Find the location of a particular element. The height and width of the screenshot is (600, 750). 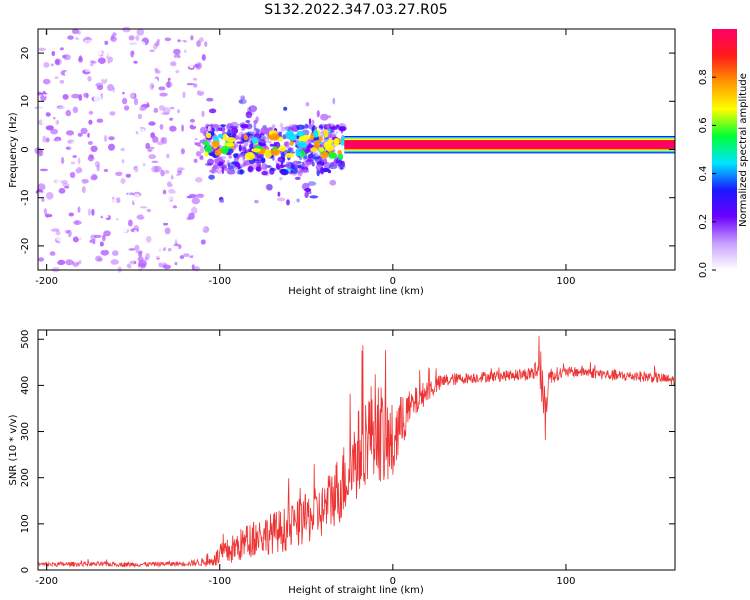

y-tick-label: 100 is located at coordinates (25, 523).